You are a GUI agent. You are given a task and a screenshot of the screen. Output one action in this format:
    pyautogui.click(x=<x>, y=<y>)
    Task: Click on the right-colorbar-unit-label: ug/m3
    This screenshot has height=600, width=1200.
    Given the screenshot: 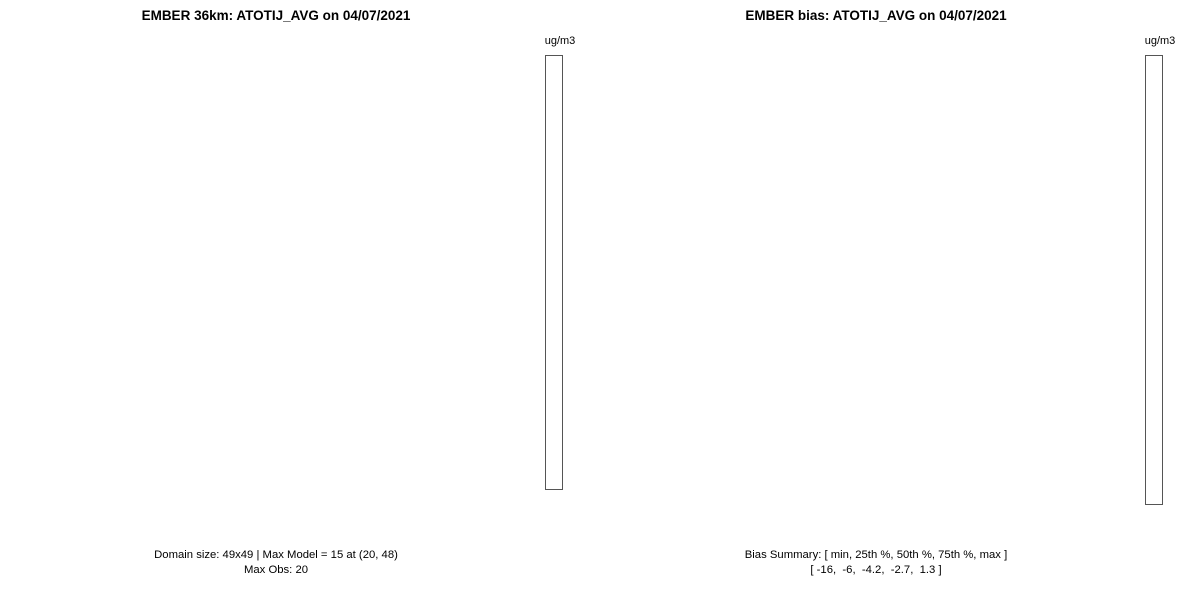 What is the action you would take?
    pyautogui.click(x=1160, y=41)
    